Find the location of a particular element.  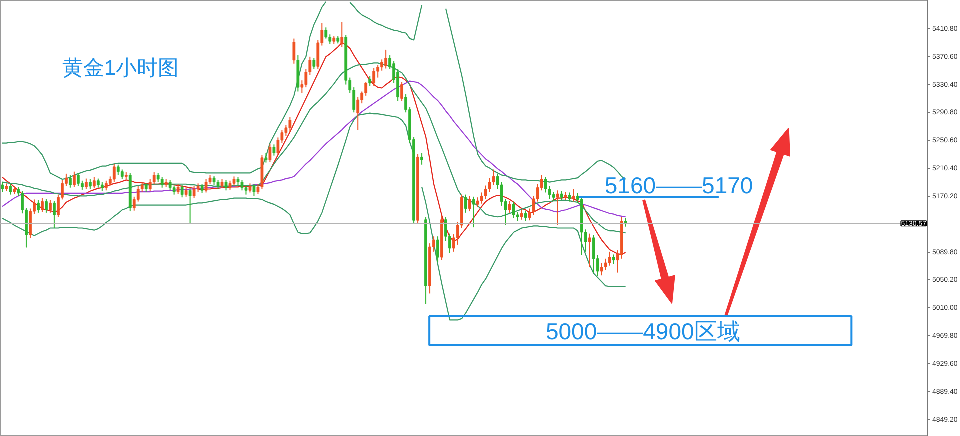

annotation: 5160——5170 is located at coordinates (679, 185).